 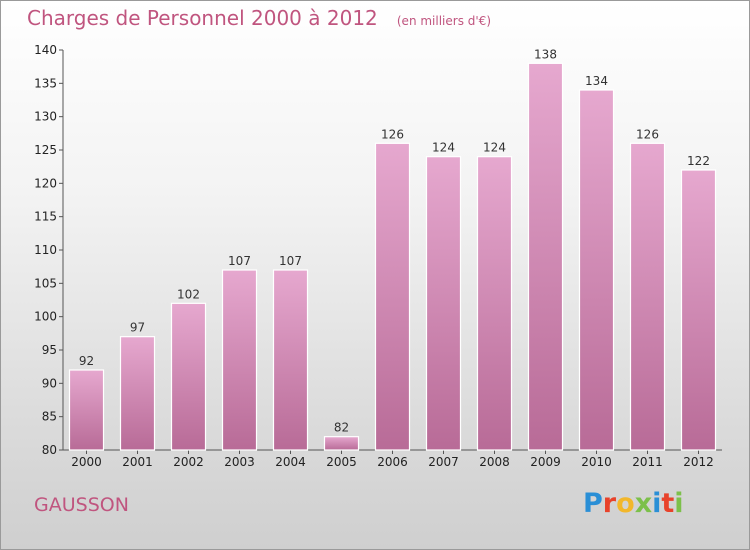 What do you see at coordinates (443, 462) in the screenshot?
I see `x-tick-label: 2007` at bounding box center [443, 462].